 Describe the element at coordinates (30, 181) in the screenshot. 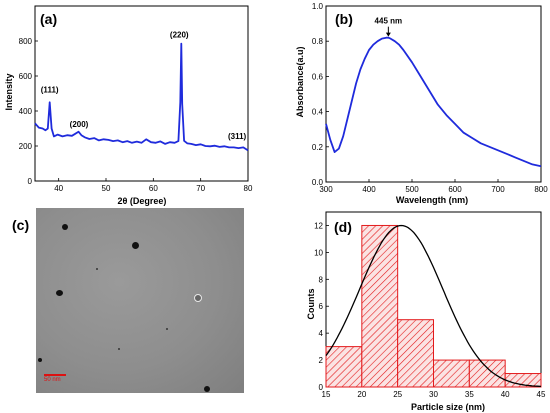

I see `xrd-y-tick-label: 0` at that location.